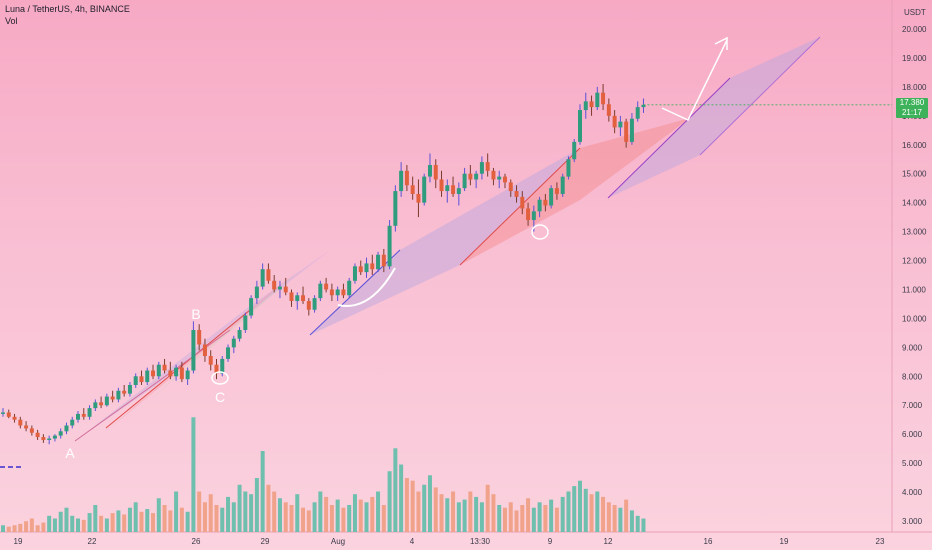 Image resolution: width=932 pixels, height=550 pixels. What do you see at coordinates (11, 21) in the screenshot?
I see `volume-indicator-label: Vol` at bounding box center [11, 21].